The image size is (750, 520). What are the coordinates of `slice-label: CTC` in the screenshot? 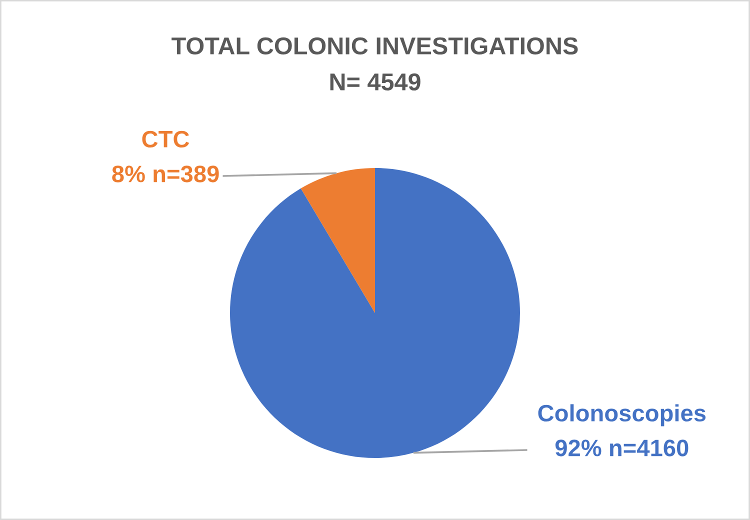 It's located at (166, 139).